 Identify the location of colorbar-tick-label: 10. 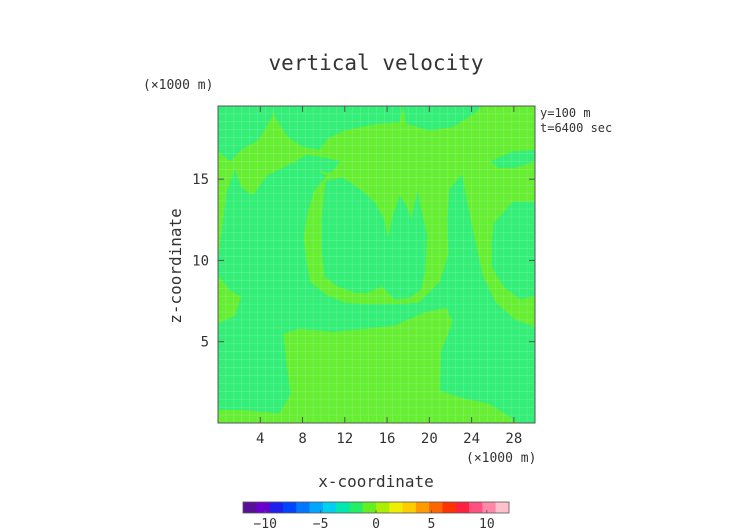
(487, 524).